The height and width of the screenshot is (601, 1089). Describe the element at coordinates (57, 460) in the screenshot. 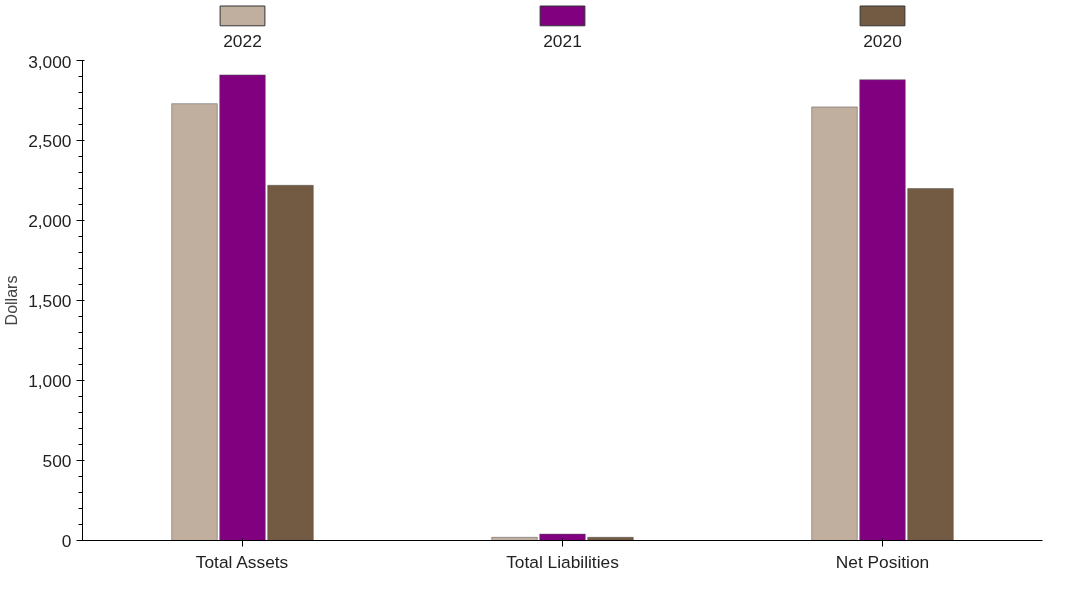

I see `y-tick-label: 500` at that location.